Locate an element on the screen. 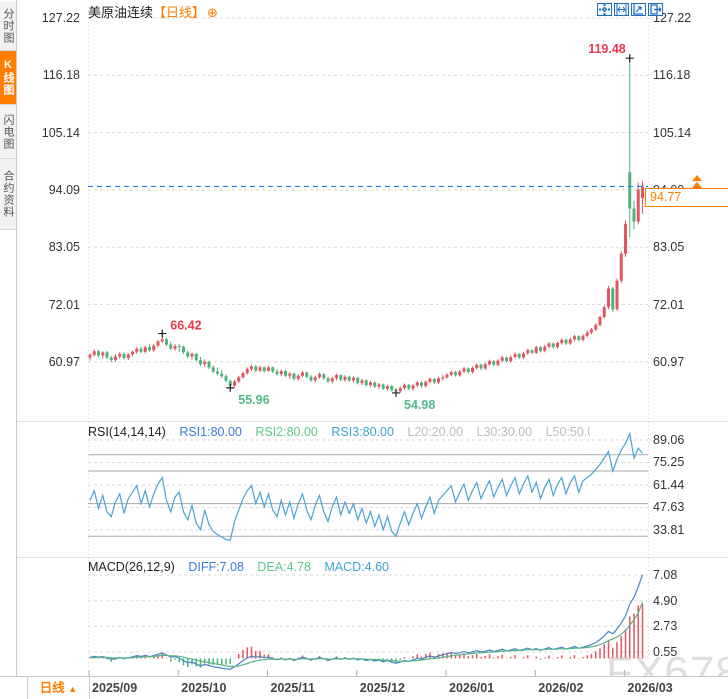 The width and height of the screenshot is (728, 699). rsi1-value: RSI1:80.00 is located at coordinates (210, 432).